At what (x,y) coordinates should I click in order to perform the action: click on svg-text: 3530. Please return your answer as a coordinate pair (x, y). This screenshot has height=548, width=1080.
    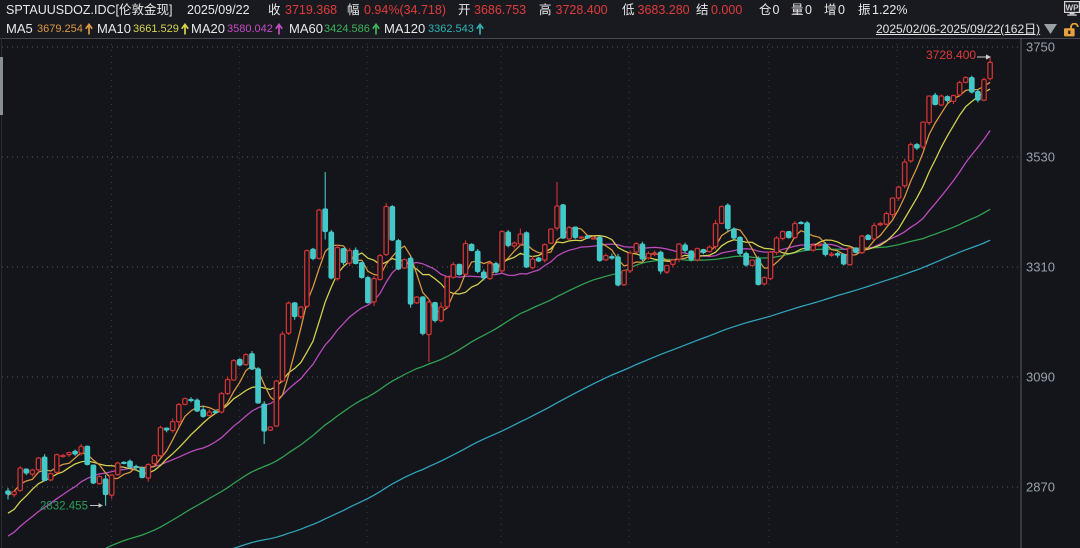
    Looking at the image, I should click on (1040, 157).